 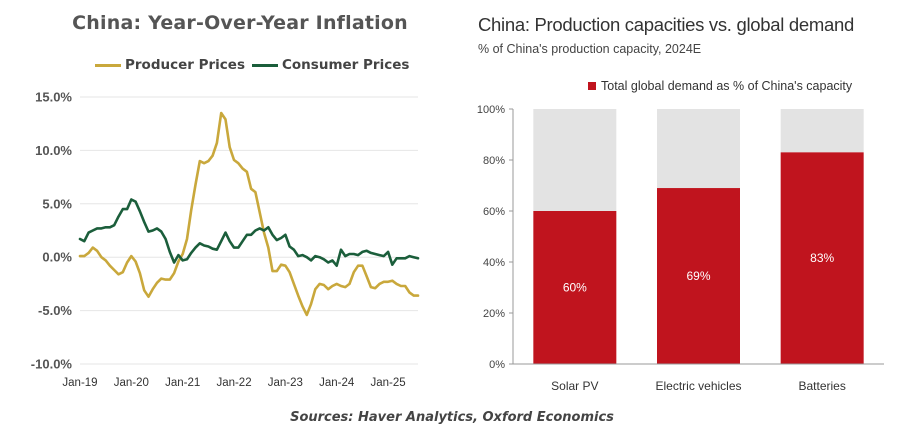 What do you see at coordinates (53, 150) in the screenshot?
I see `y-tick-label: 10.0%` at bounding box center [53, 150].